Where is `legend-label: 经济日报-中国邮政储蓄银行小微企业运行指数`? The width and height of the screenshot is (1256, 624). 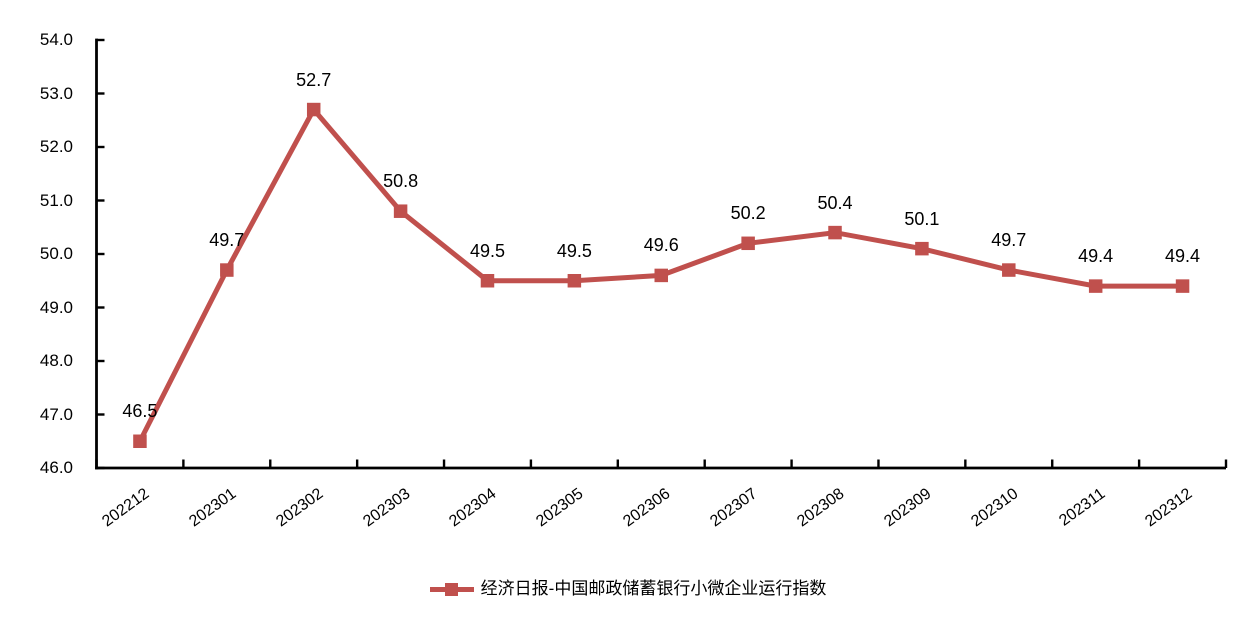
legend-label: 经济日报-中国邮政储蓄银行小微企业运行指数 is located at coordinates (653, 588).